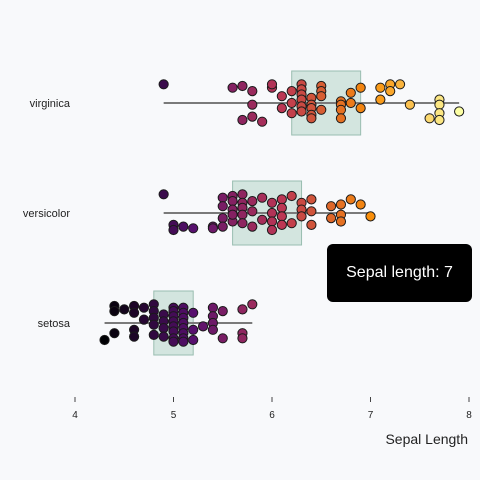  I want to click on x-tick-label-1: 5, so click(174, 415).